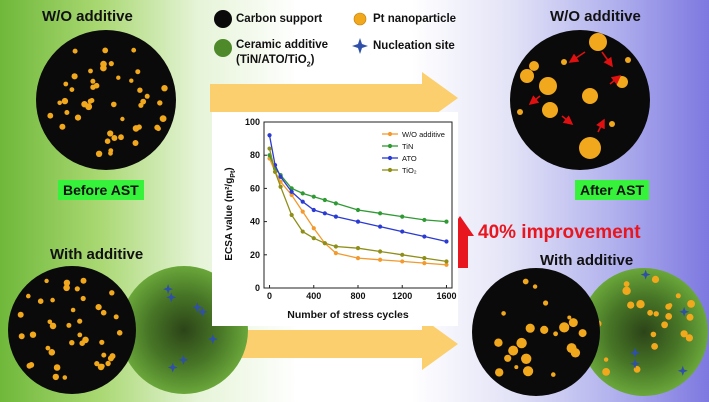 The width and height of the screenshot is (709, 402). I want to click on legend-nucleation-site: Nucleation site, so click(414, 46).